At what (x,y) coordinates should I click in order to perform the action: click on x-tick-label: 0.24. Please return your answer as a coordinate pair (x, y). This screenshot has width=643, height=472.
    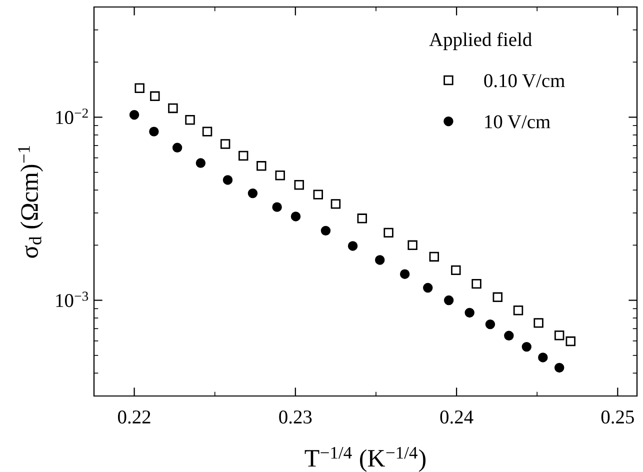
    Looking at the image, I should click on (457, 417).